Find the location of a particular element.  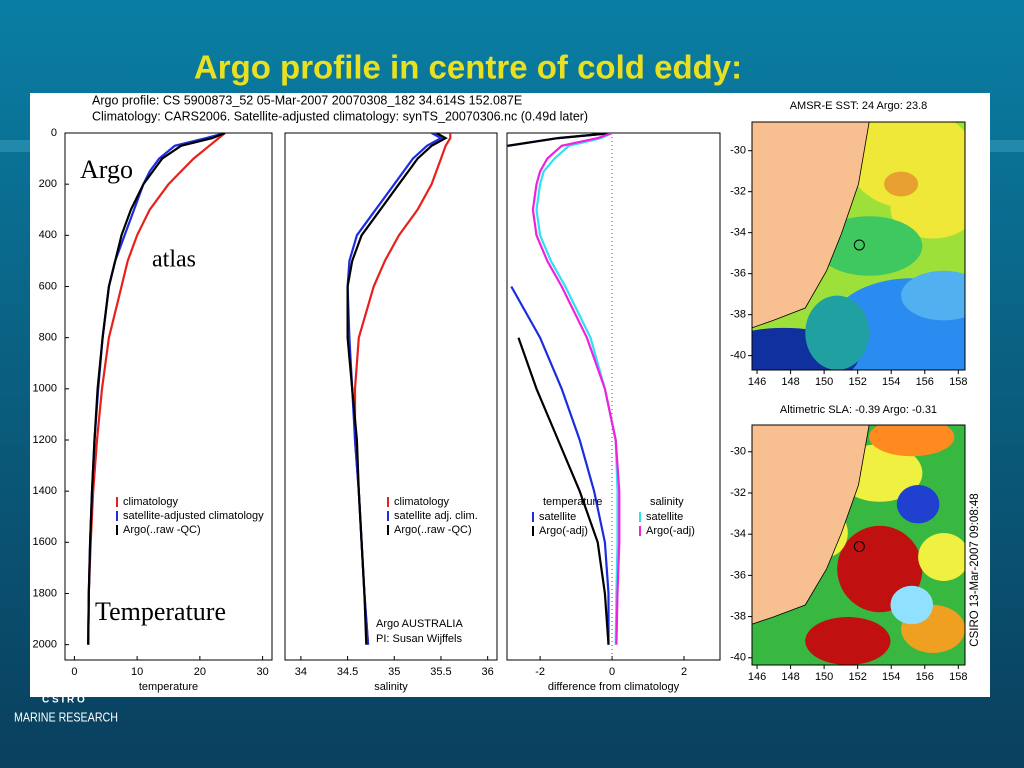

y-tick-label: 1600 is located at coordinates (45, 542).